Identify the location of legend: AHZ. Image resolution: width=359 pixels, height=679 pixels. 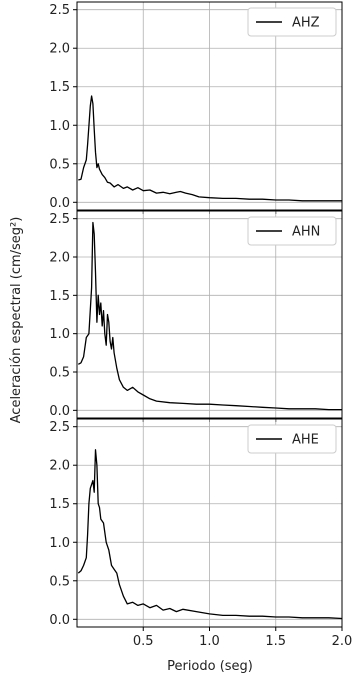
(292, 22).